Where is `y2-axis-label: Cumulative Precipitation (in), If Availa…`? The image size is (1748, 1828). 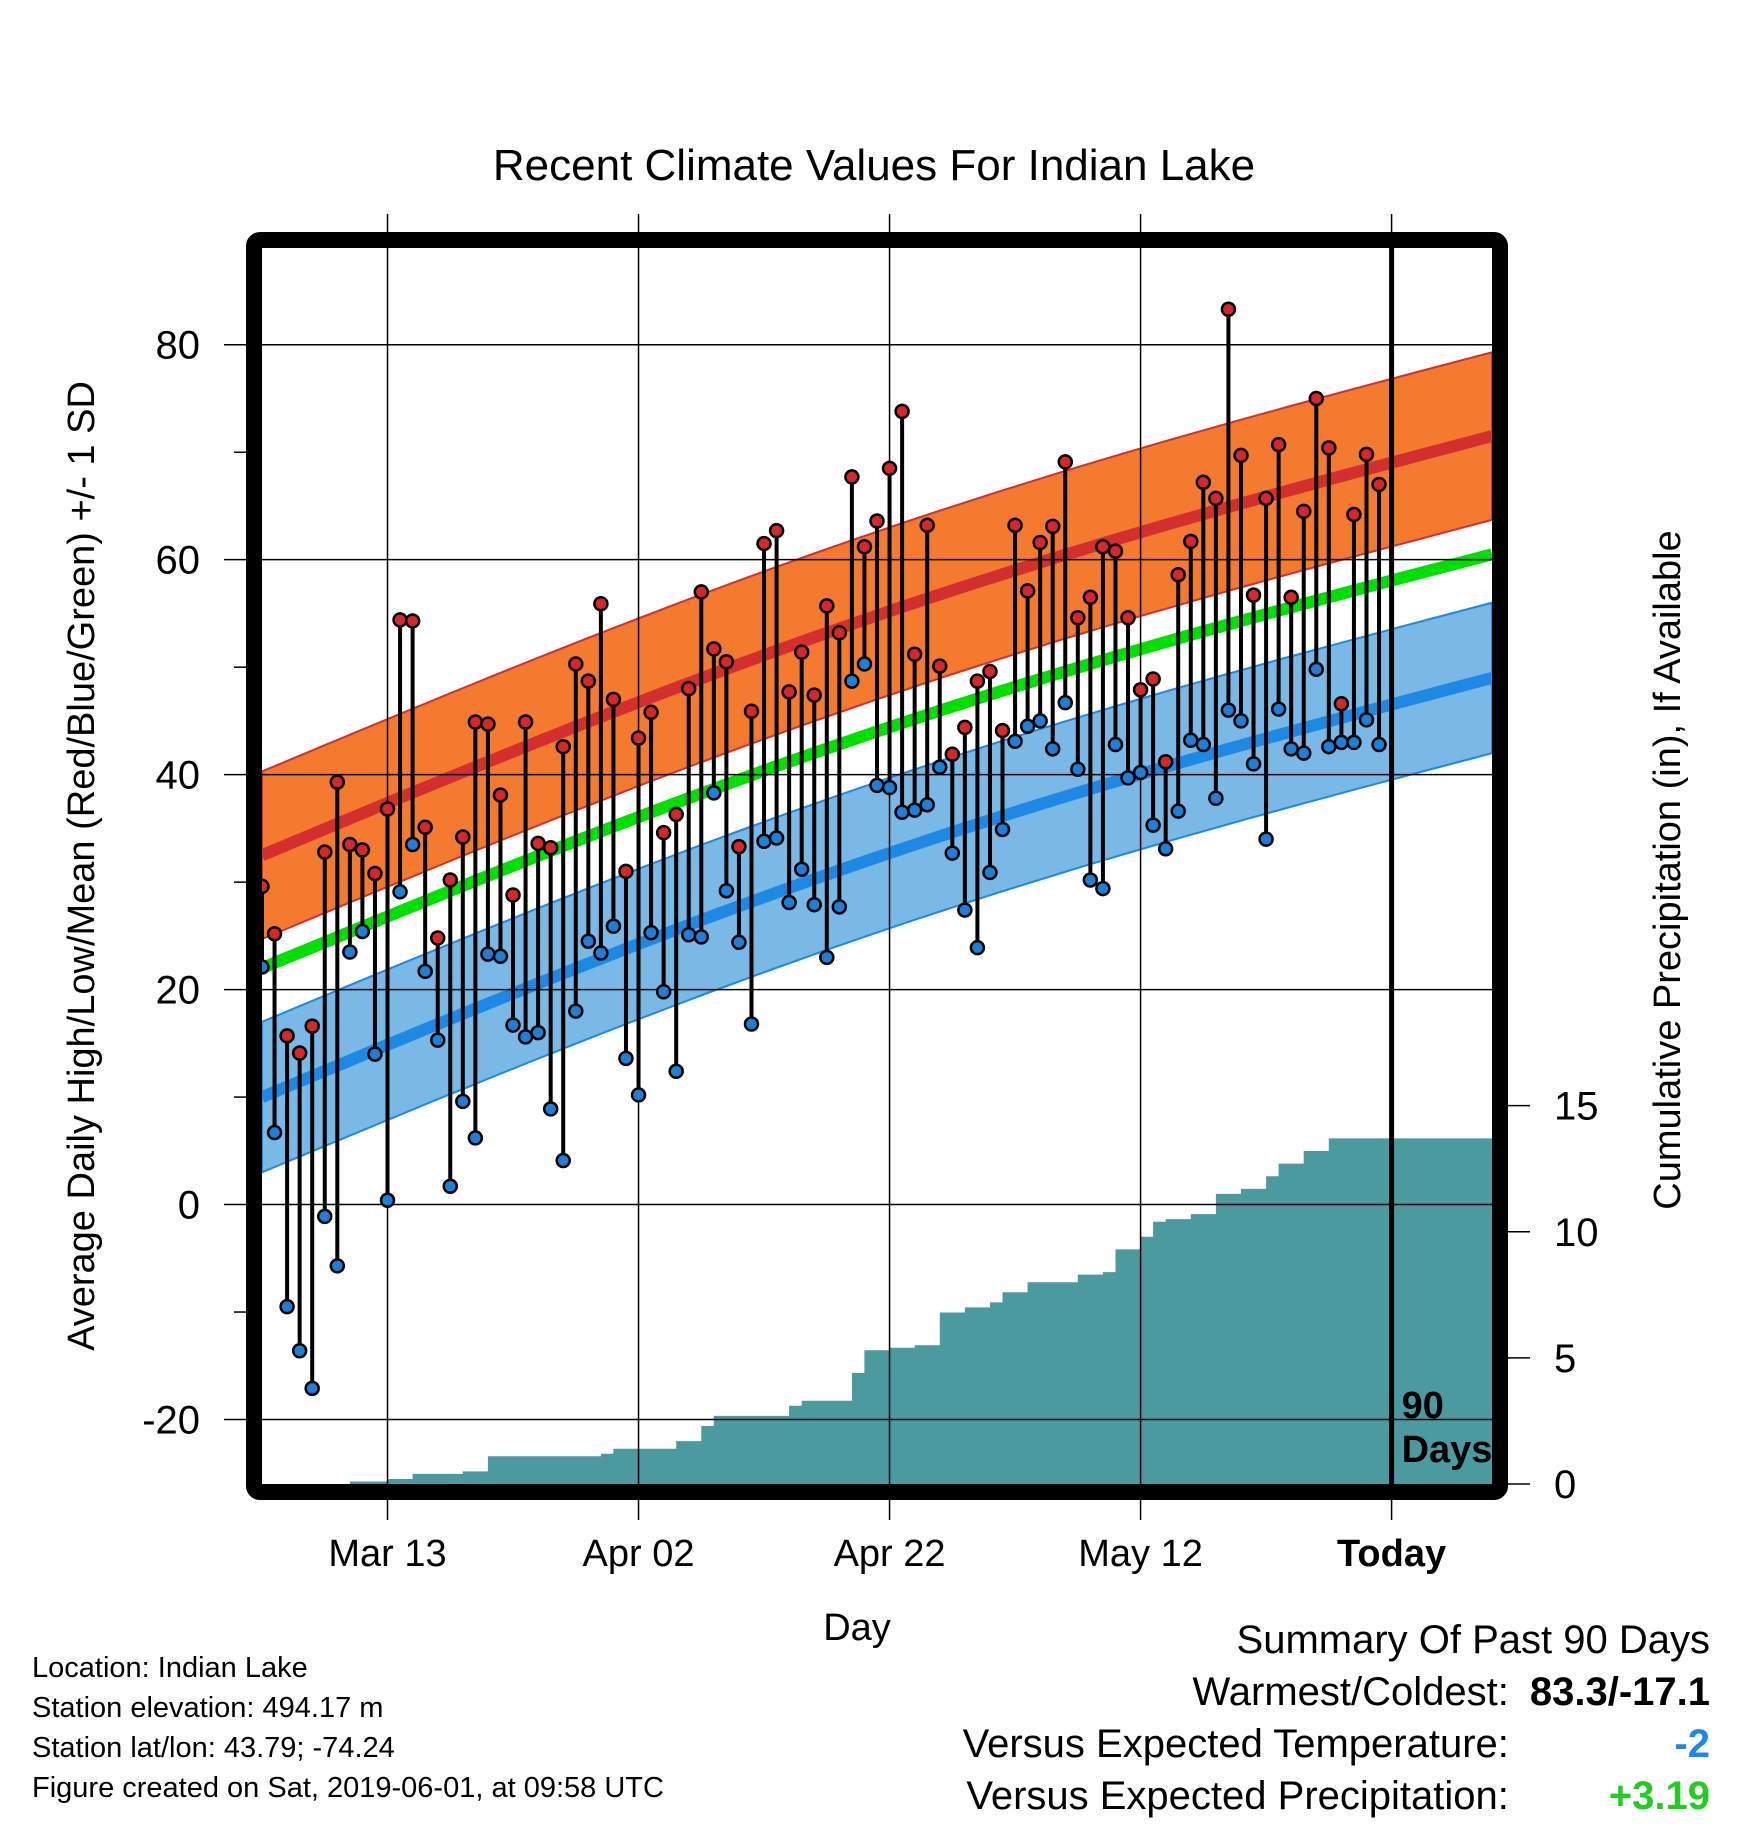
y2-axis-label: Cumulative Precipitation (in), If Availa… is located at coordinates (1668, 869).